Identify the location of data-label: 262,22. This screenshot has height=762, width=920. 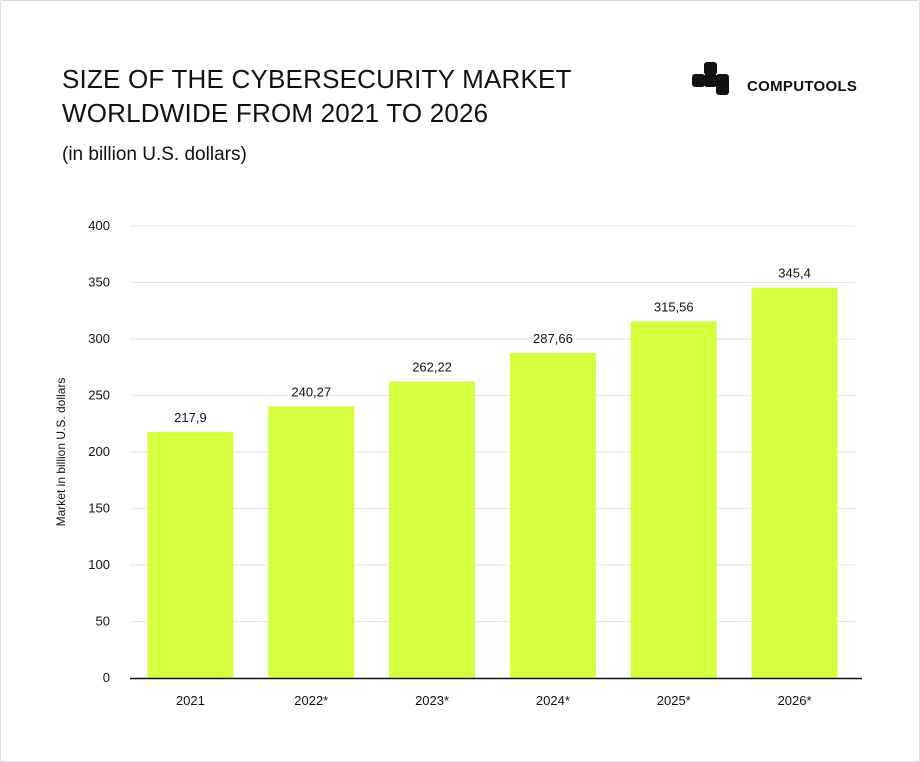
(432, 367).